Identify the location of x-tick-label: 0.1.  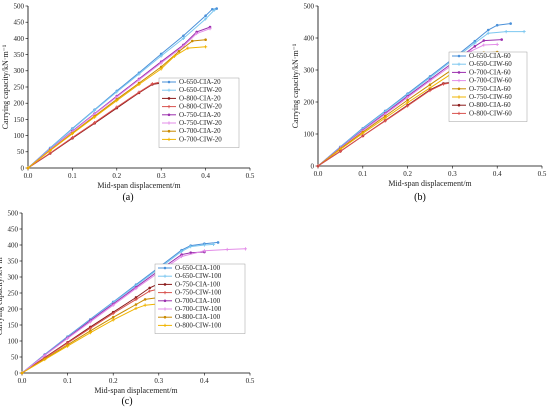
(72, 176).